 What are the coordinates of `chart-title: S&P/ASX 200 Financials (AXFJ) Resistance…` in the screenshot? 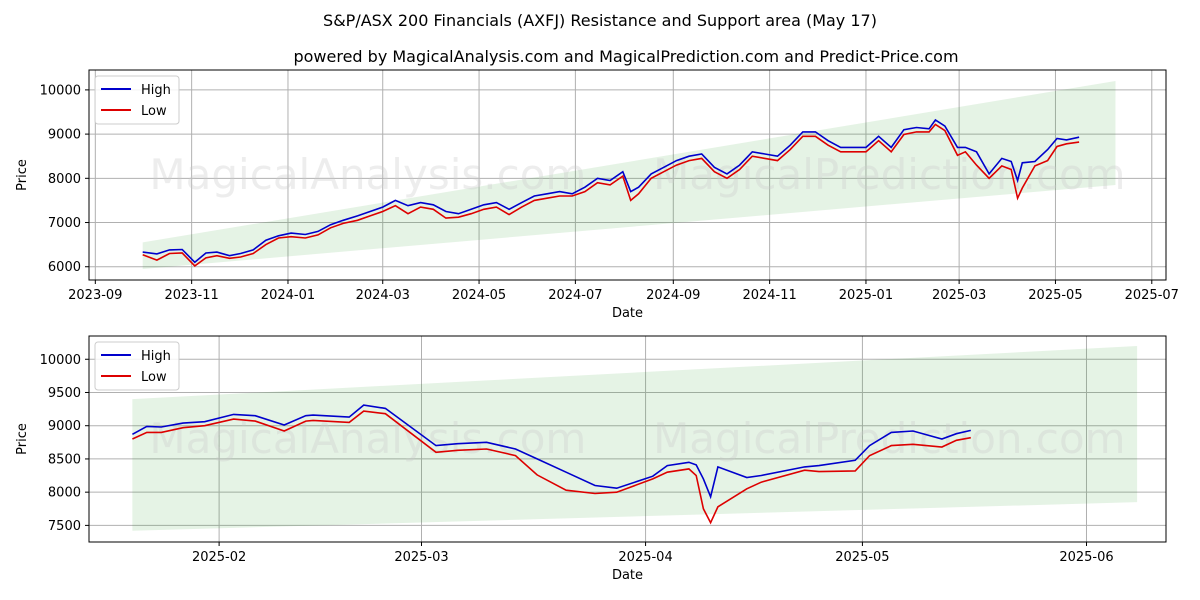 It's located at (600, 20).